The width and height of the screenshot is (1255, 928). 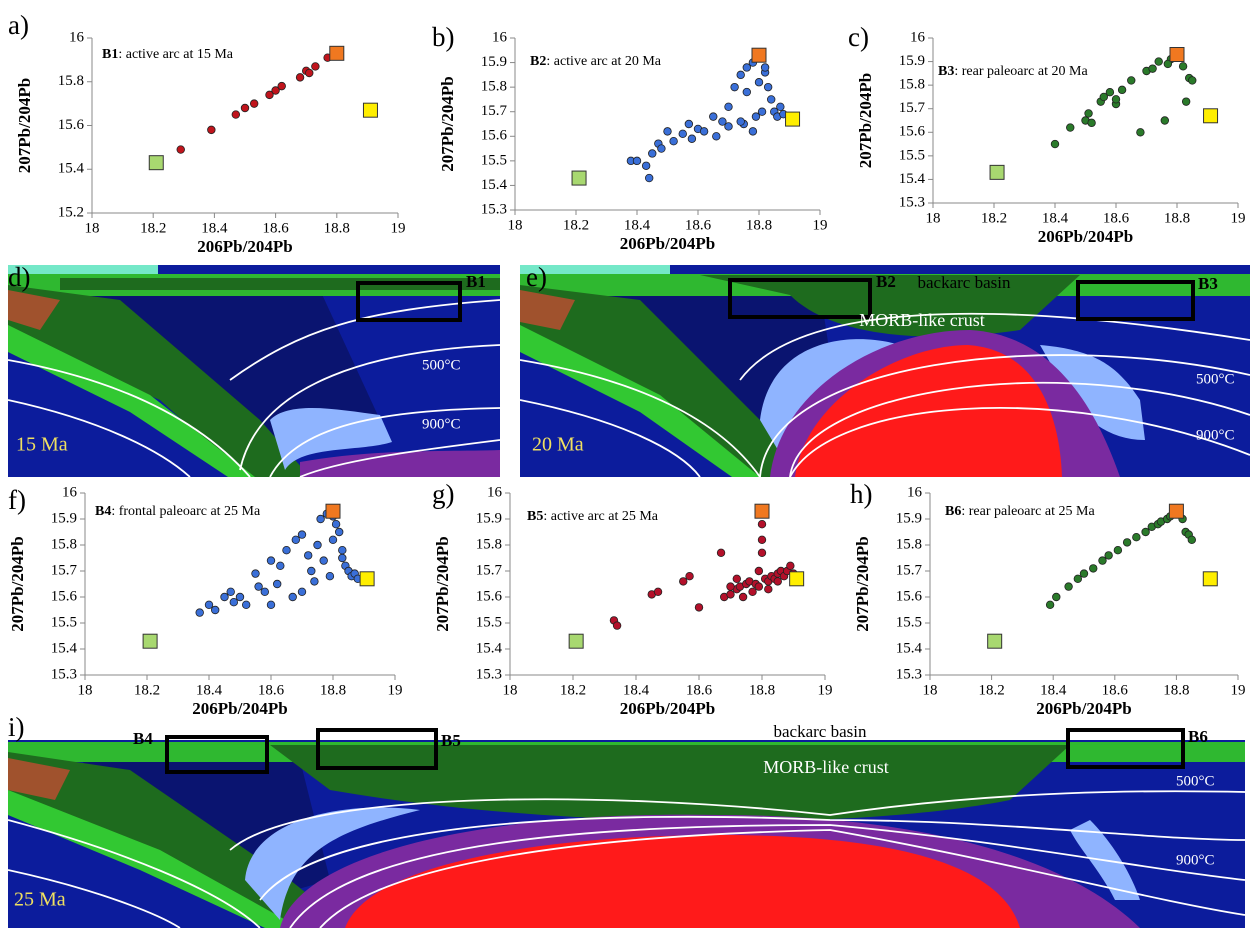 I want to click on annotation: B2: active arc at 20 Ma, so click(x=596, y=61).